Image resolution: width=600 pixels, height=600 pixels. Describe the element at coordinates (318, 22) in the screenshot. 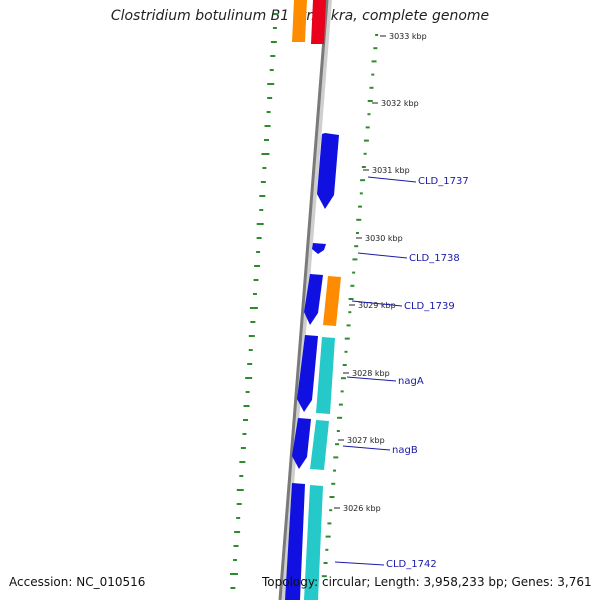

I see `feature-red-top` at that location.